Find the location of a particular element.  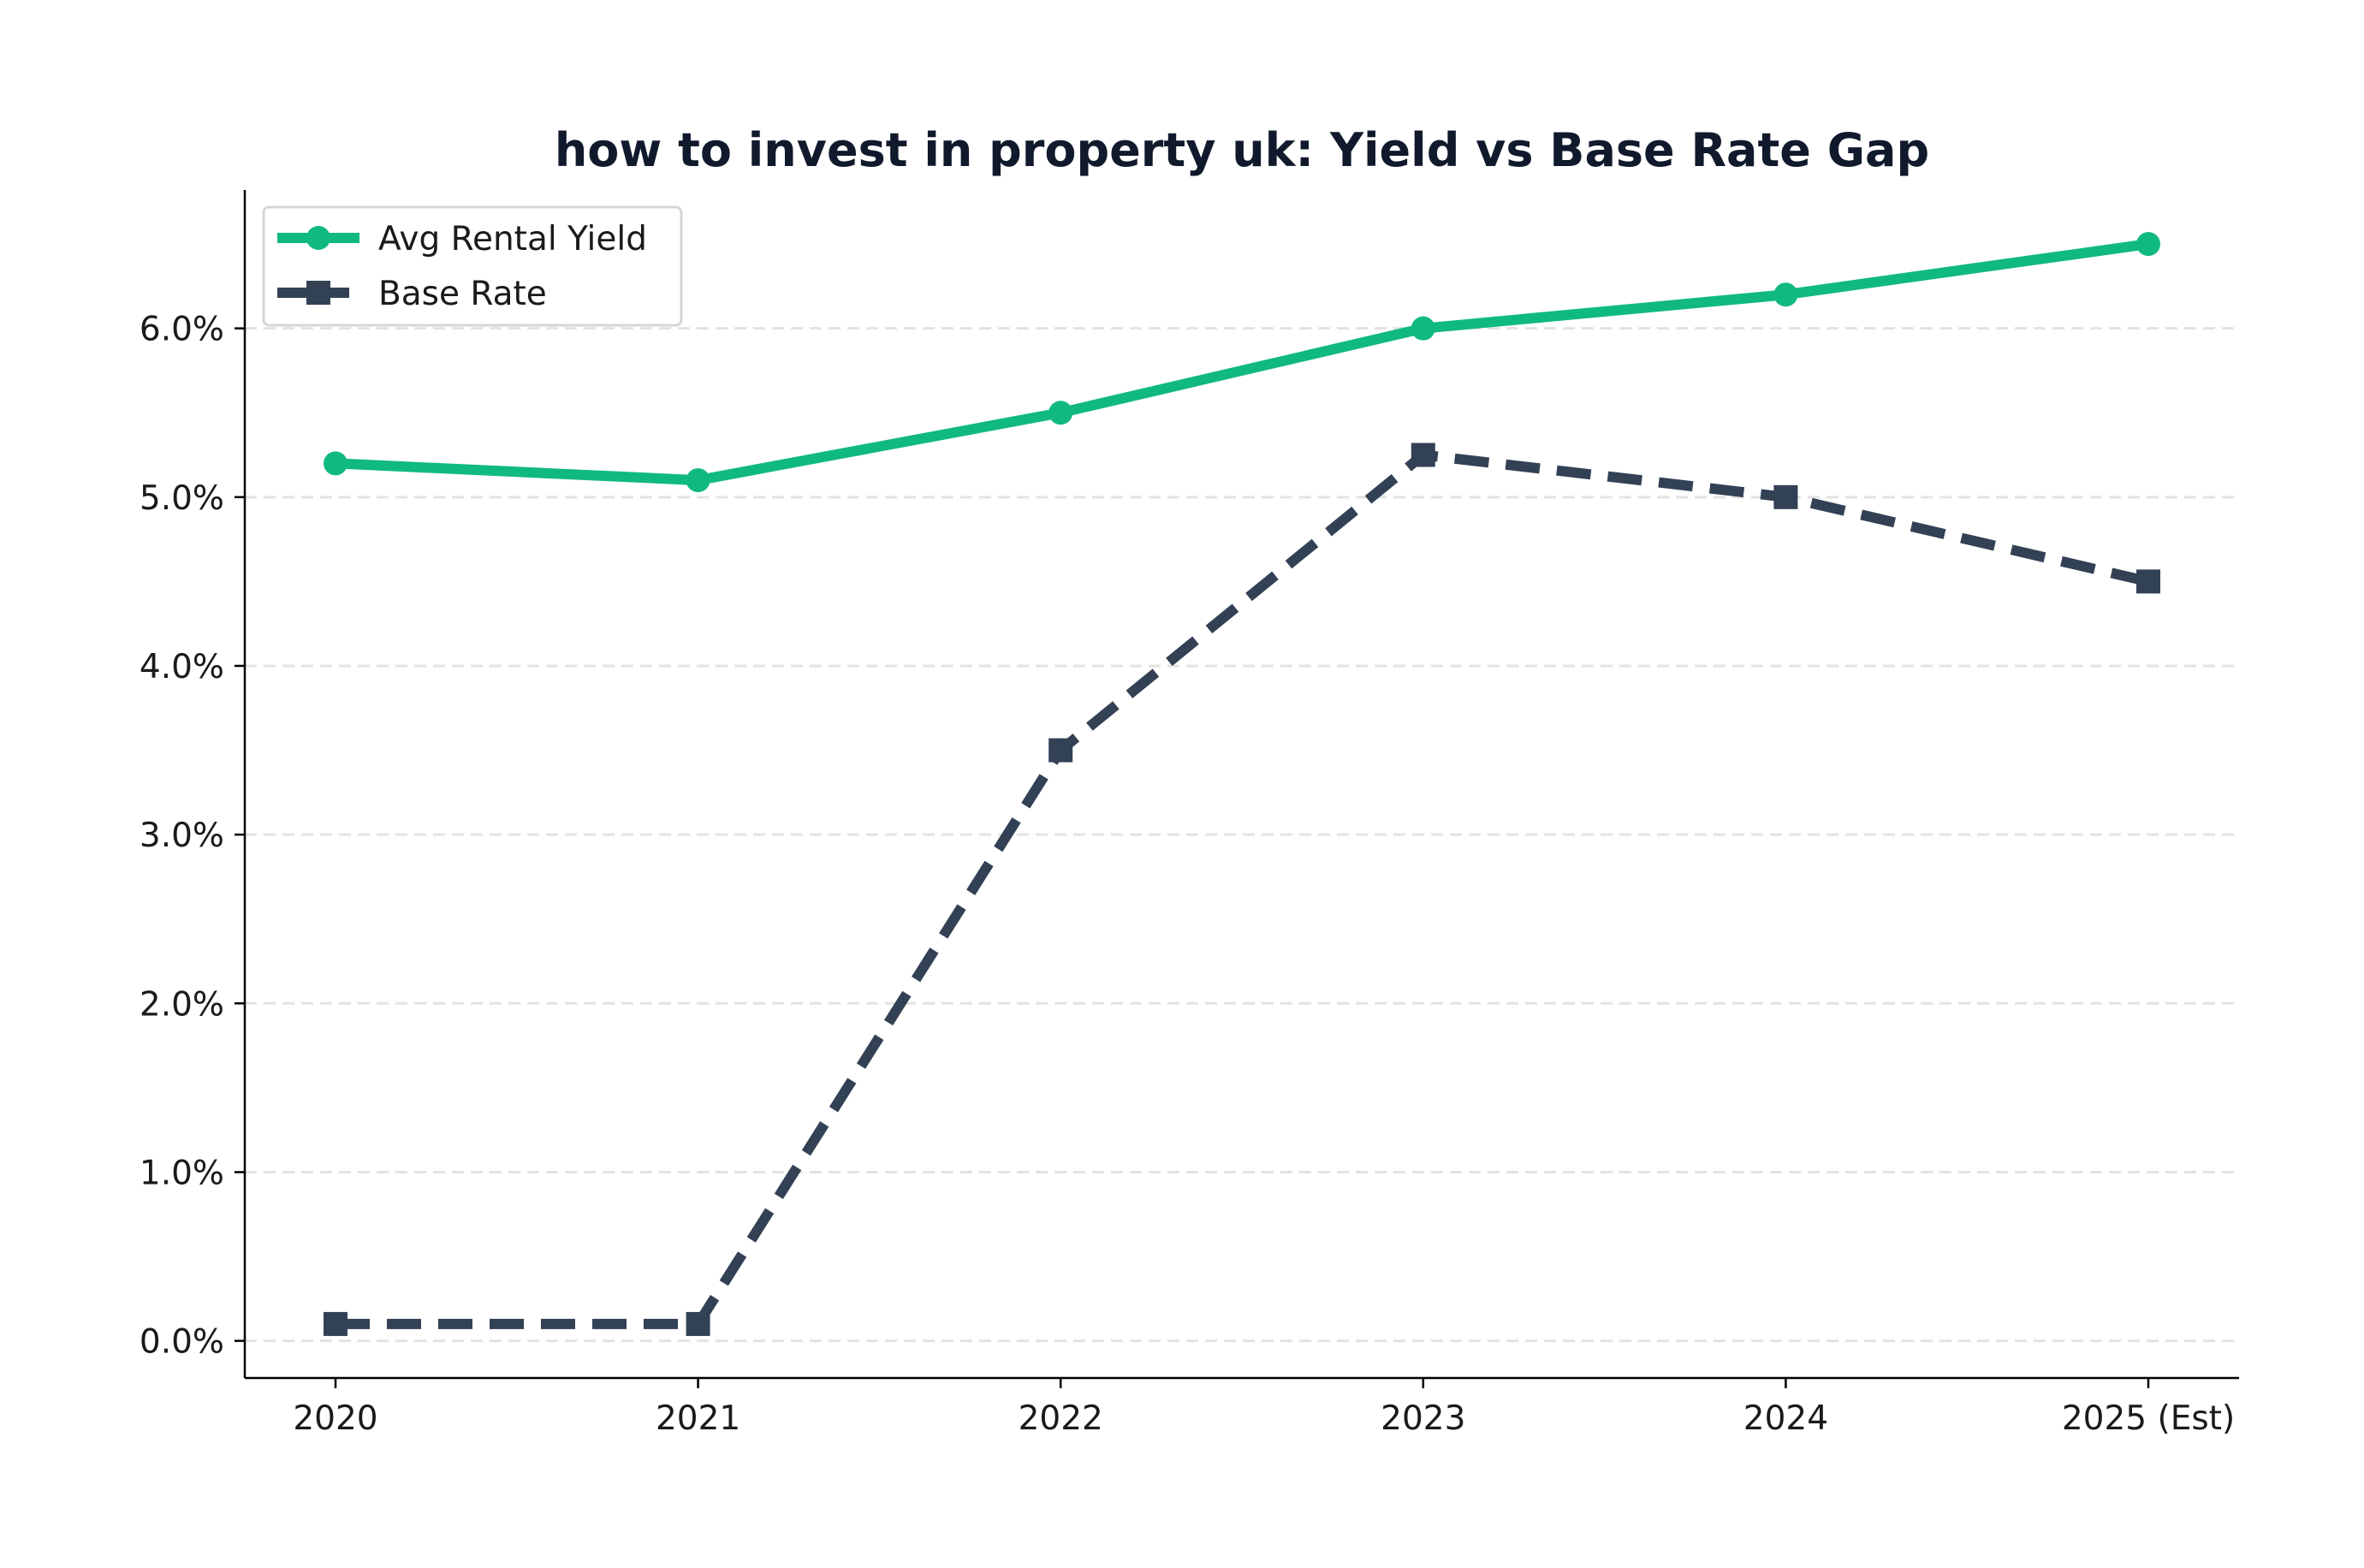

legend-item: Avg Rental Yield is located at coordinates (462, 239).